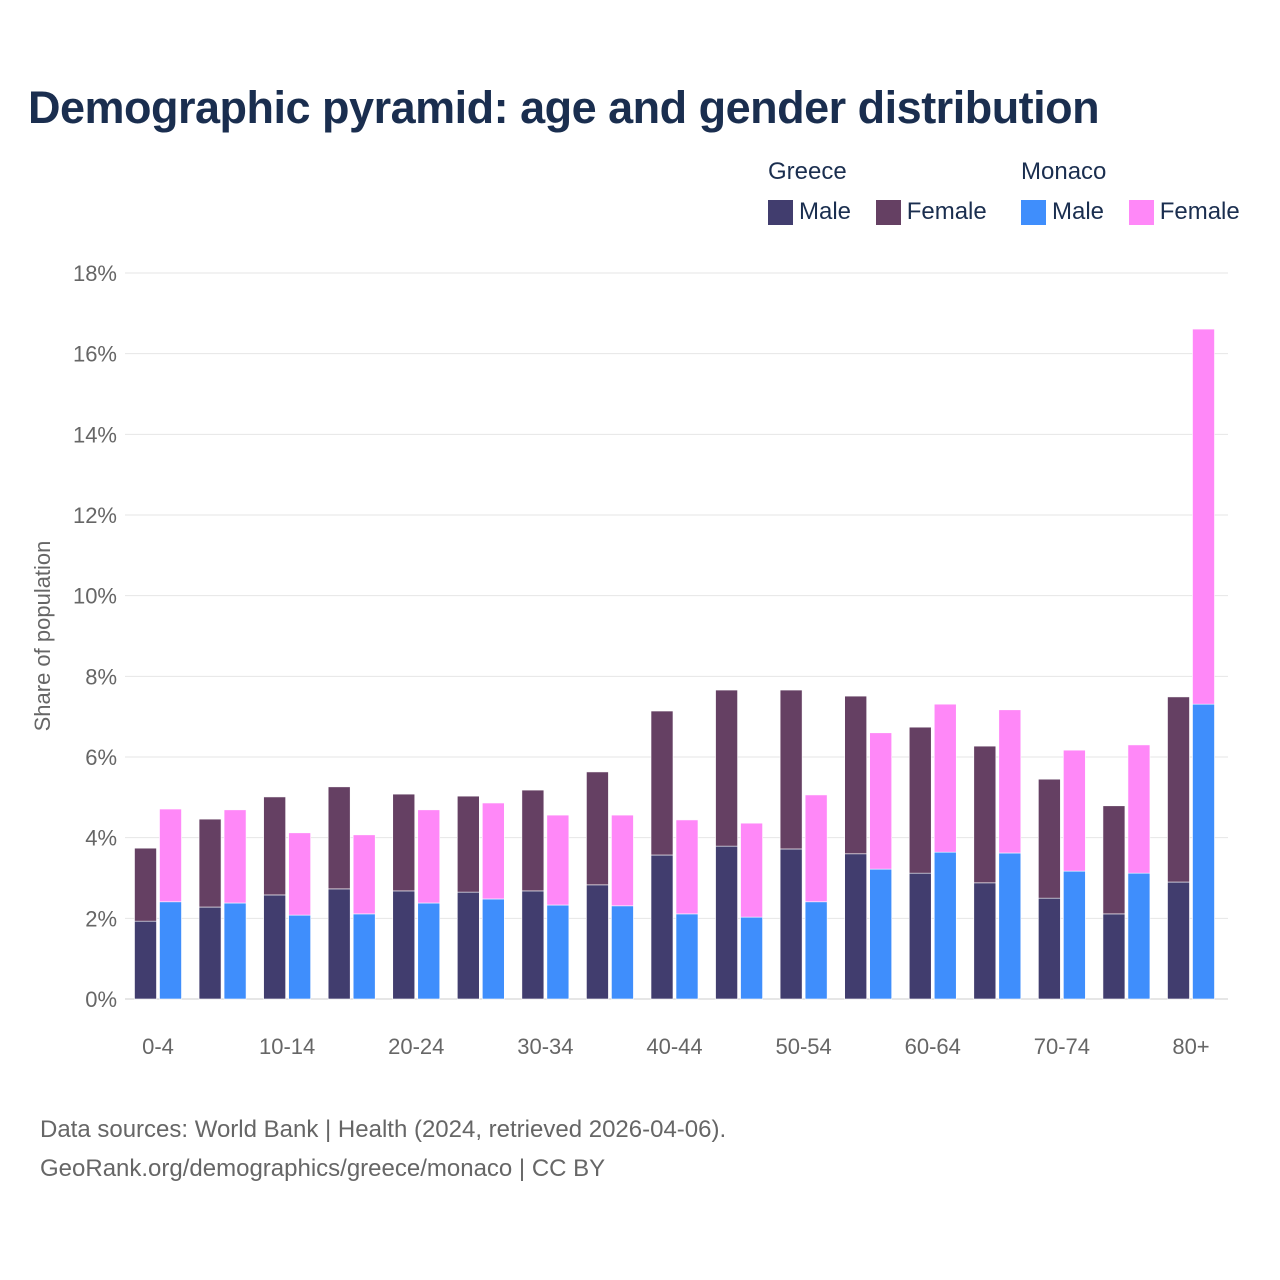 The width and height of the screenshot is (1280, 1280). What do you see at coordinates (101, 838) in the screenshot?
I see `y-tick-label: 4%` at bounding box center [101, 838].